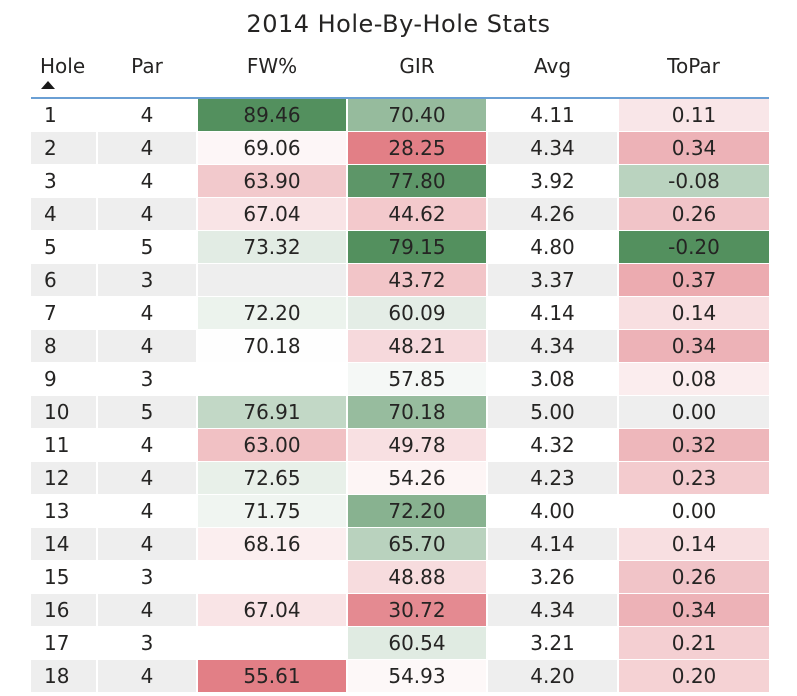 The height and width of the screenshot is (696, 797). I want to click on table-row: 10 5 76.91 70.18 5.00 0.00, so click(400, 412).